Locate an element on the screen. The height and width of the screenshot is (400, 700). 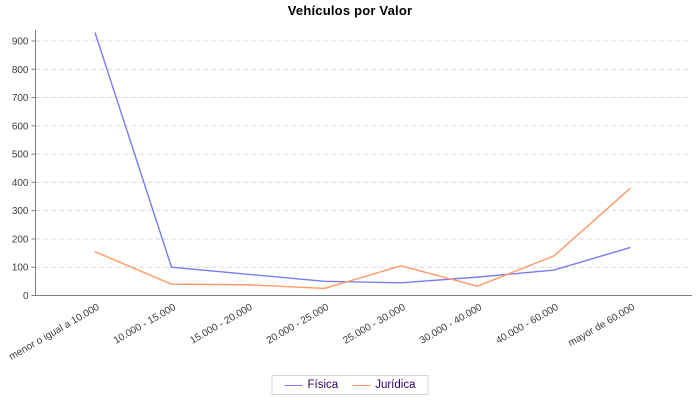
legend: Física Jurídica is located at coordinates (350, 385).